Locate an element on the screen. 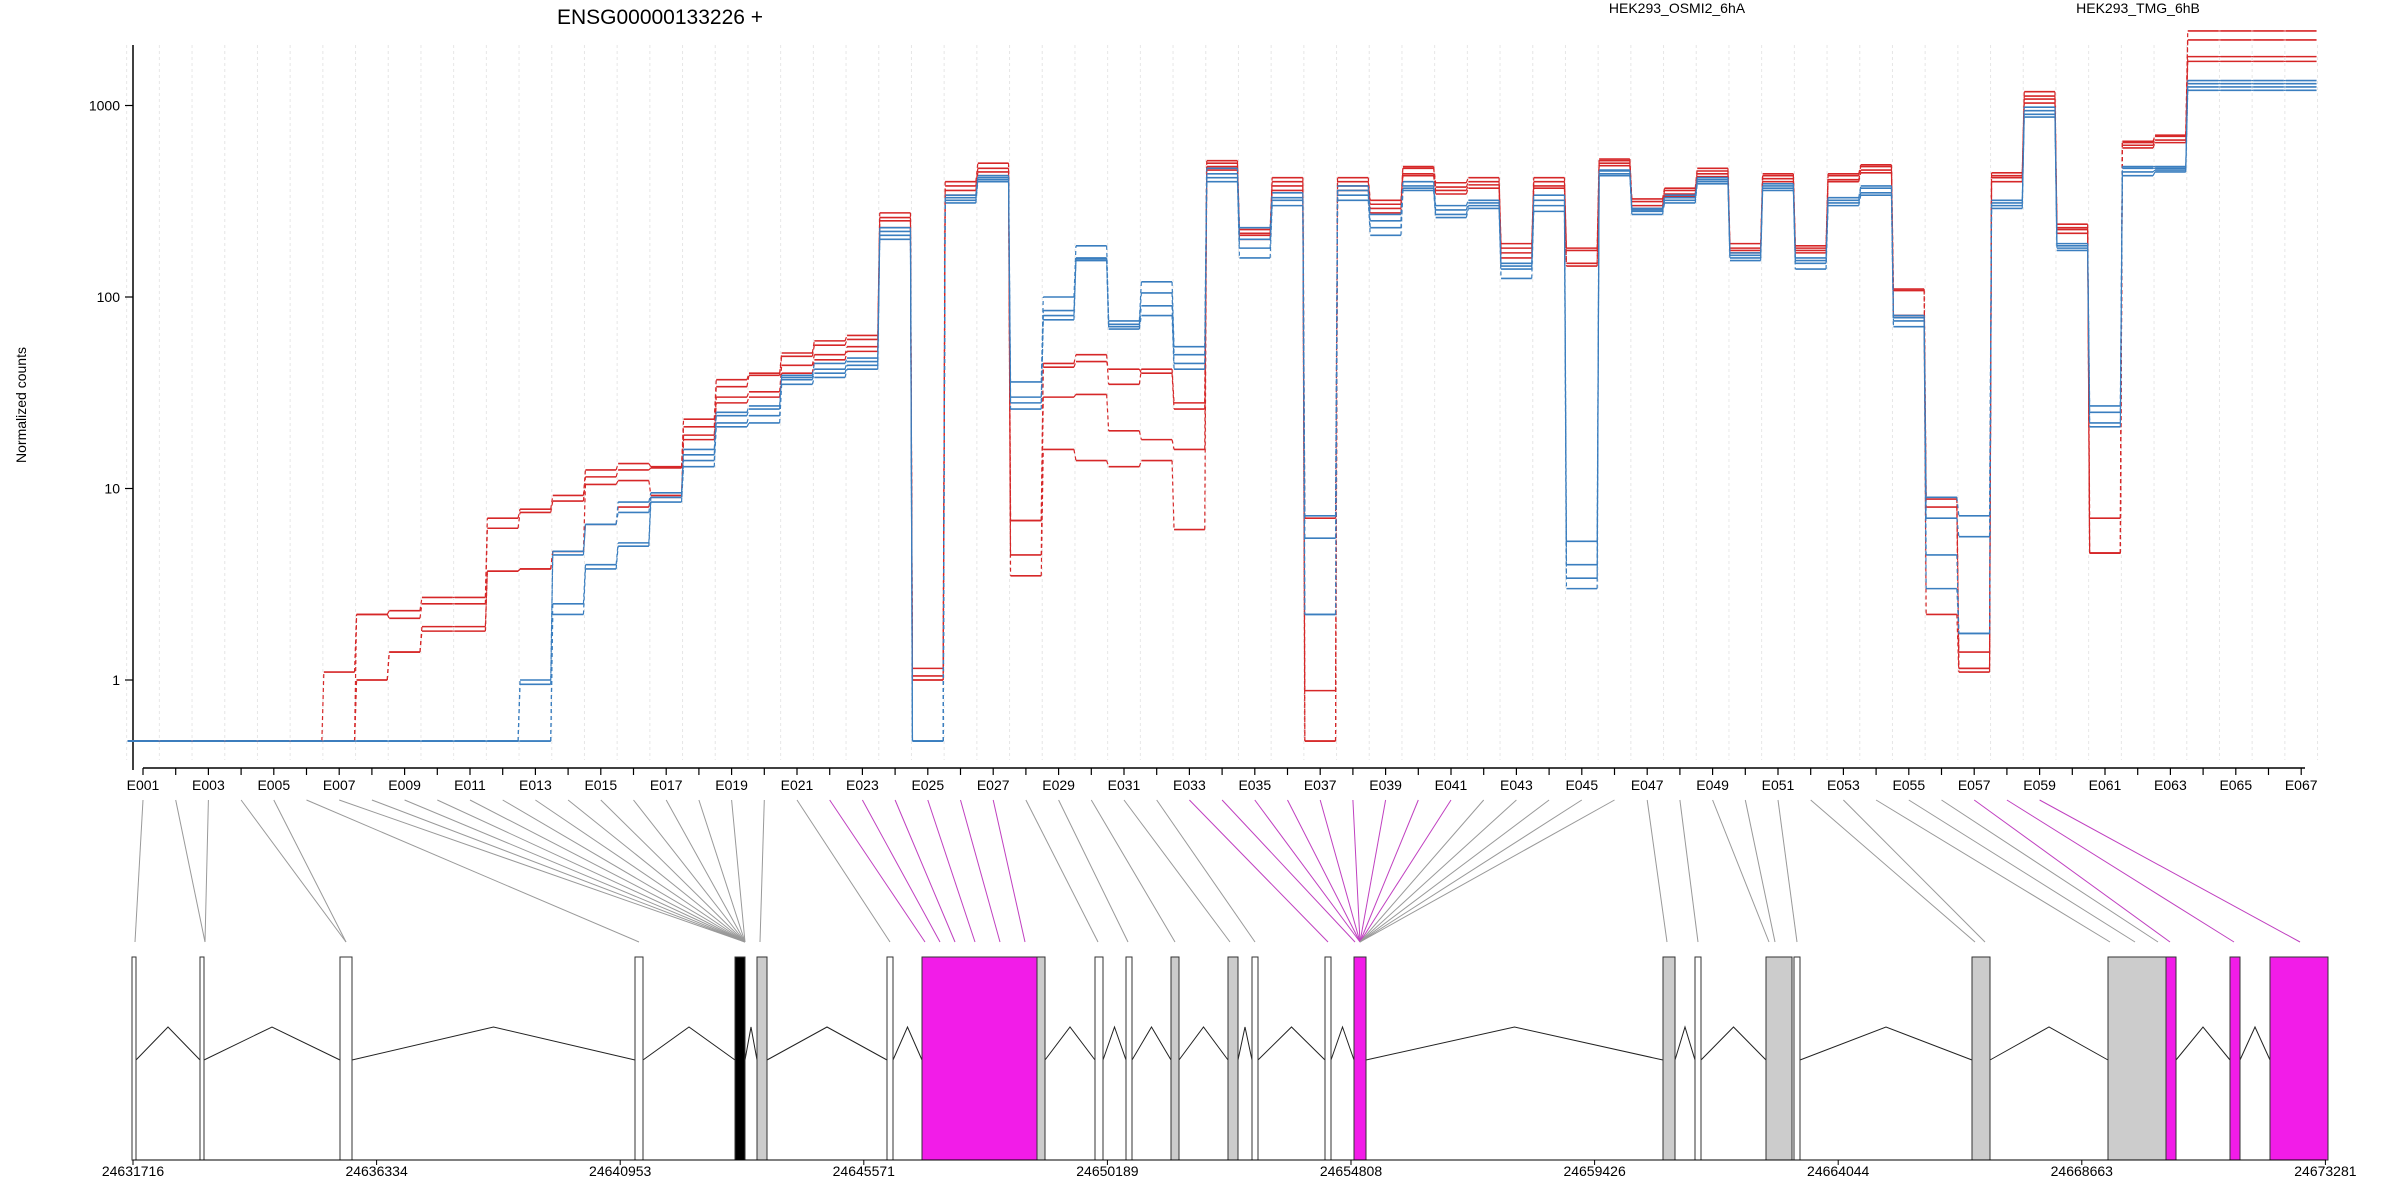 This screenshot has width=2400, height=1200. y-tick-label: 1 is located at coordinates (116, 680).